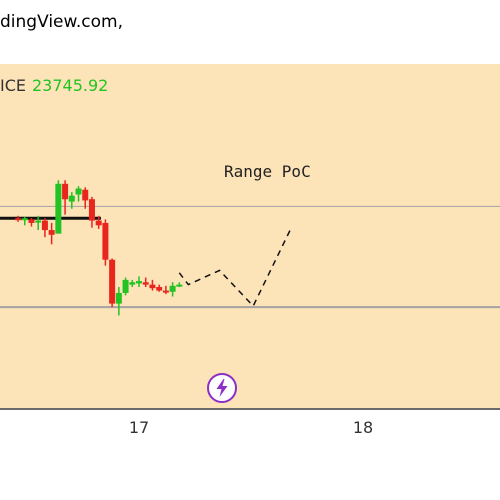  What do you see at coordinates (139, 427) in the screenshot?
I see `x-tick-label: 17` at bounding box center [139, 427].